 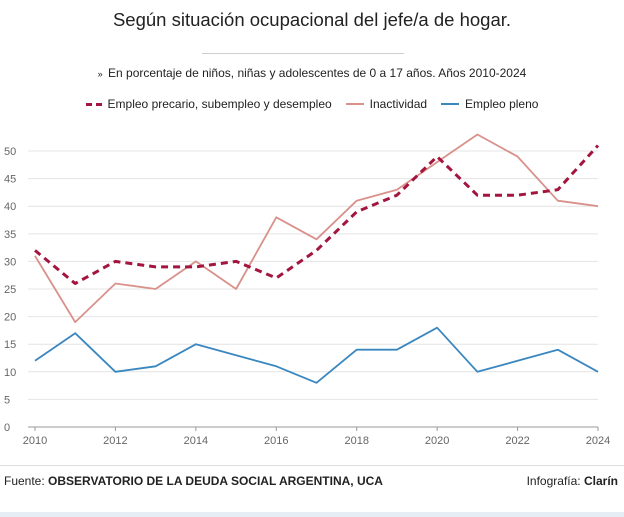 What do you see at coordinates (93, 104) in the screenshot?
I see `legend-swatch-precario` at bounding box center [93, 104].